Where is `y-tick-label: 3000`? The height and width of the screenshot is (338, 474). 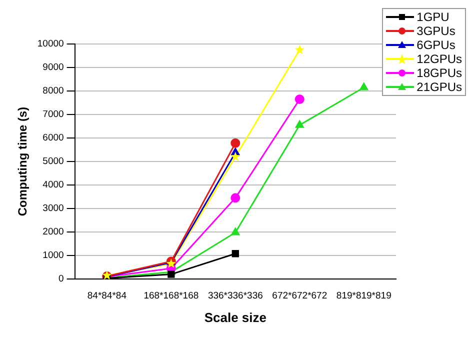
y-tick-label: 3000 is located at coordinates (53, 208).